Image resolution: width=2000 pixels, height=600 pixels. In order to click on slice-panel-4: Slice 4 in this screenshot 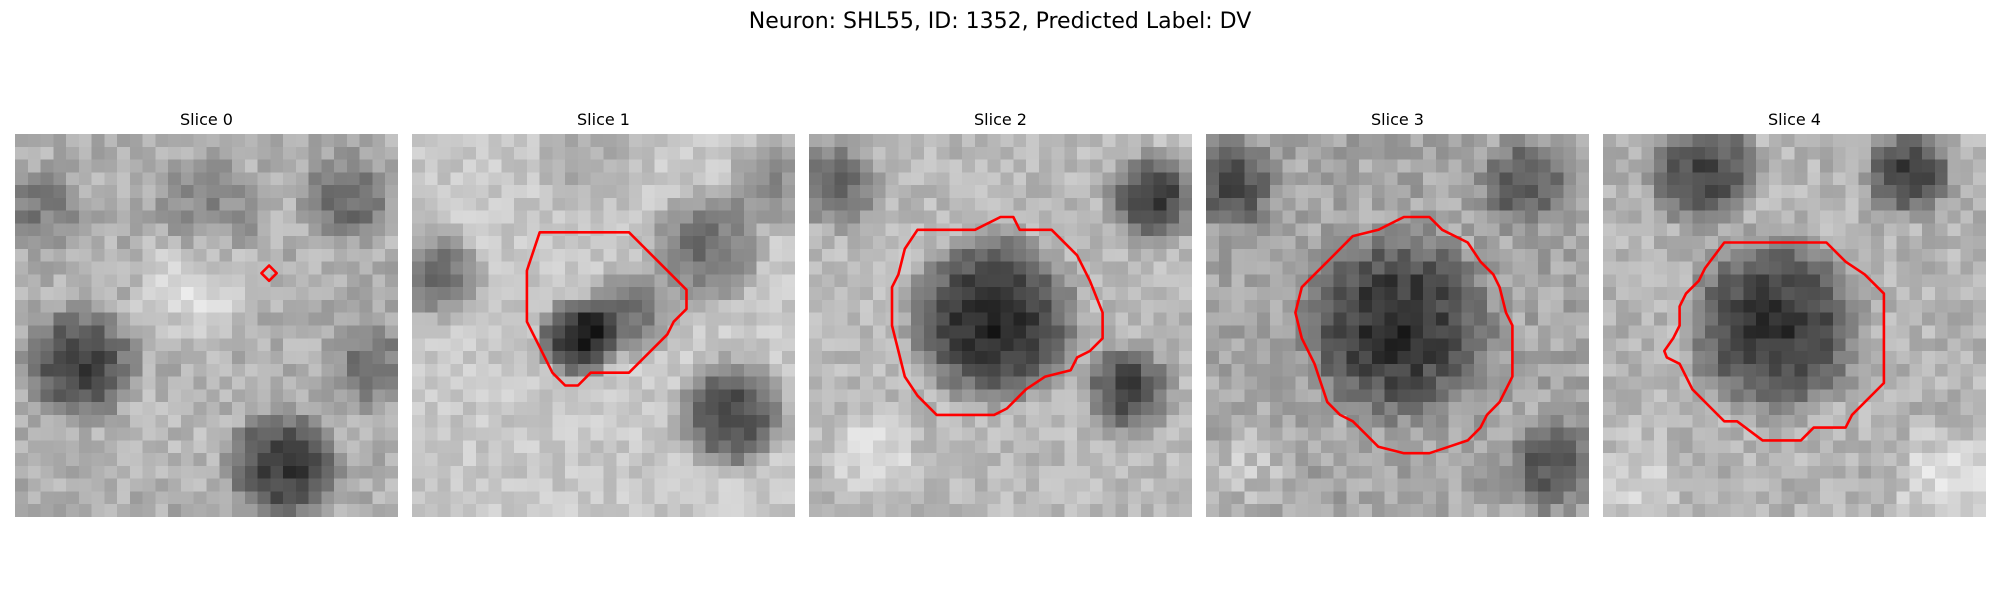, I will do `click(1794, 313)`.